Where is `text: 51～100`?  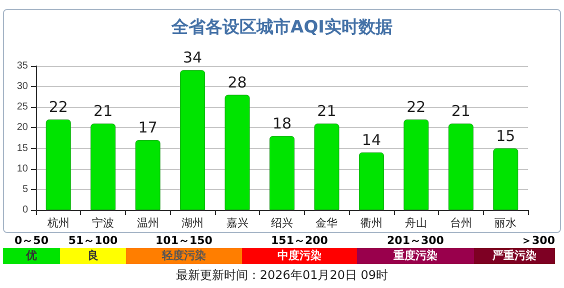 text: 51～100 is located at coordinates (93, 241).